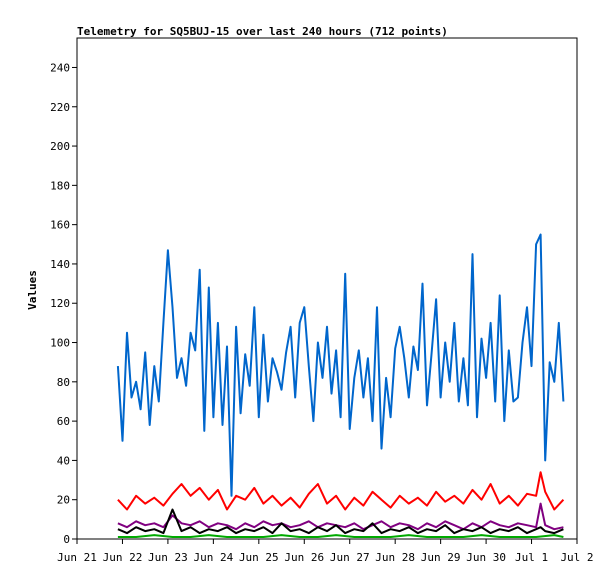 This screenshot has width=615, height=579. Describe the element at coordinates (531, 557) in the screenshot. I see `x-tick-label: Jul 1` at that location.